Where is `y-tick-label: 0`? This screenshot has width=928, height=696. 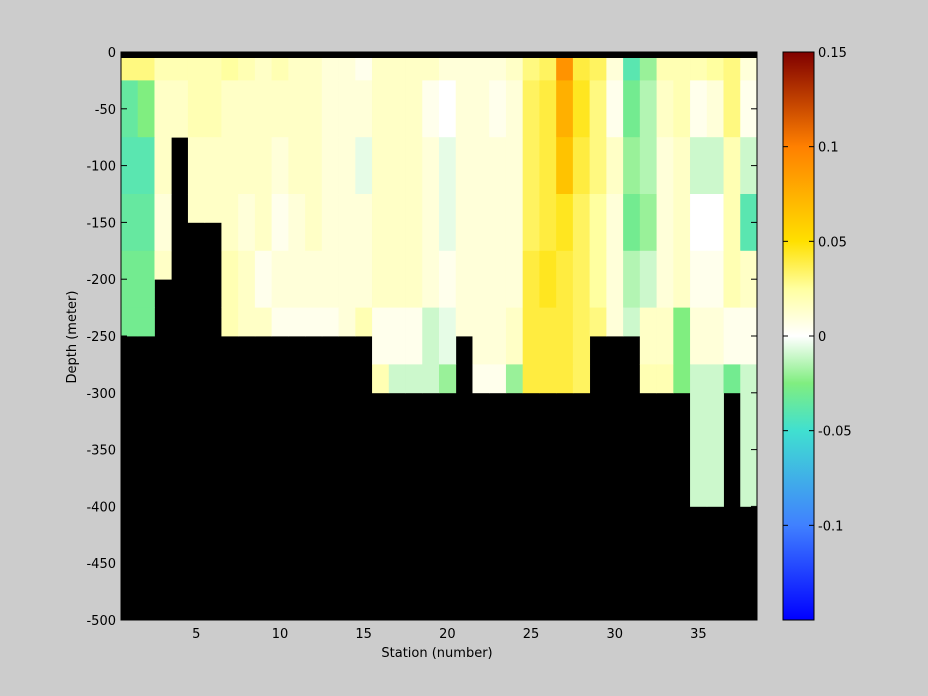
y-tick-label: 0 is located at coordinates (112, 53).